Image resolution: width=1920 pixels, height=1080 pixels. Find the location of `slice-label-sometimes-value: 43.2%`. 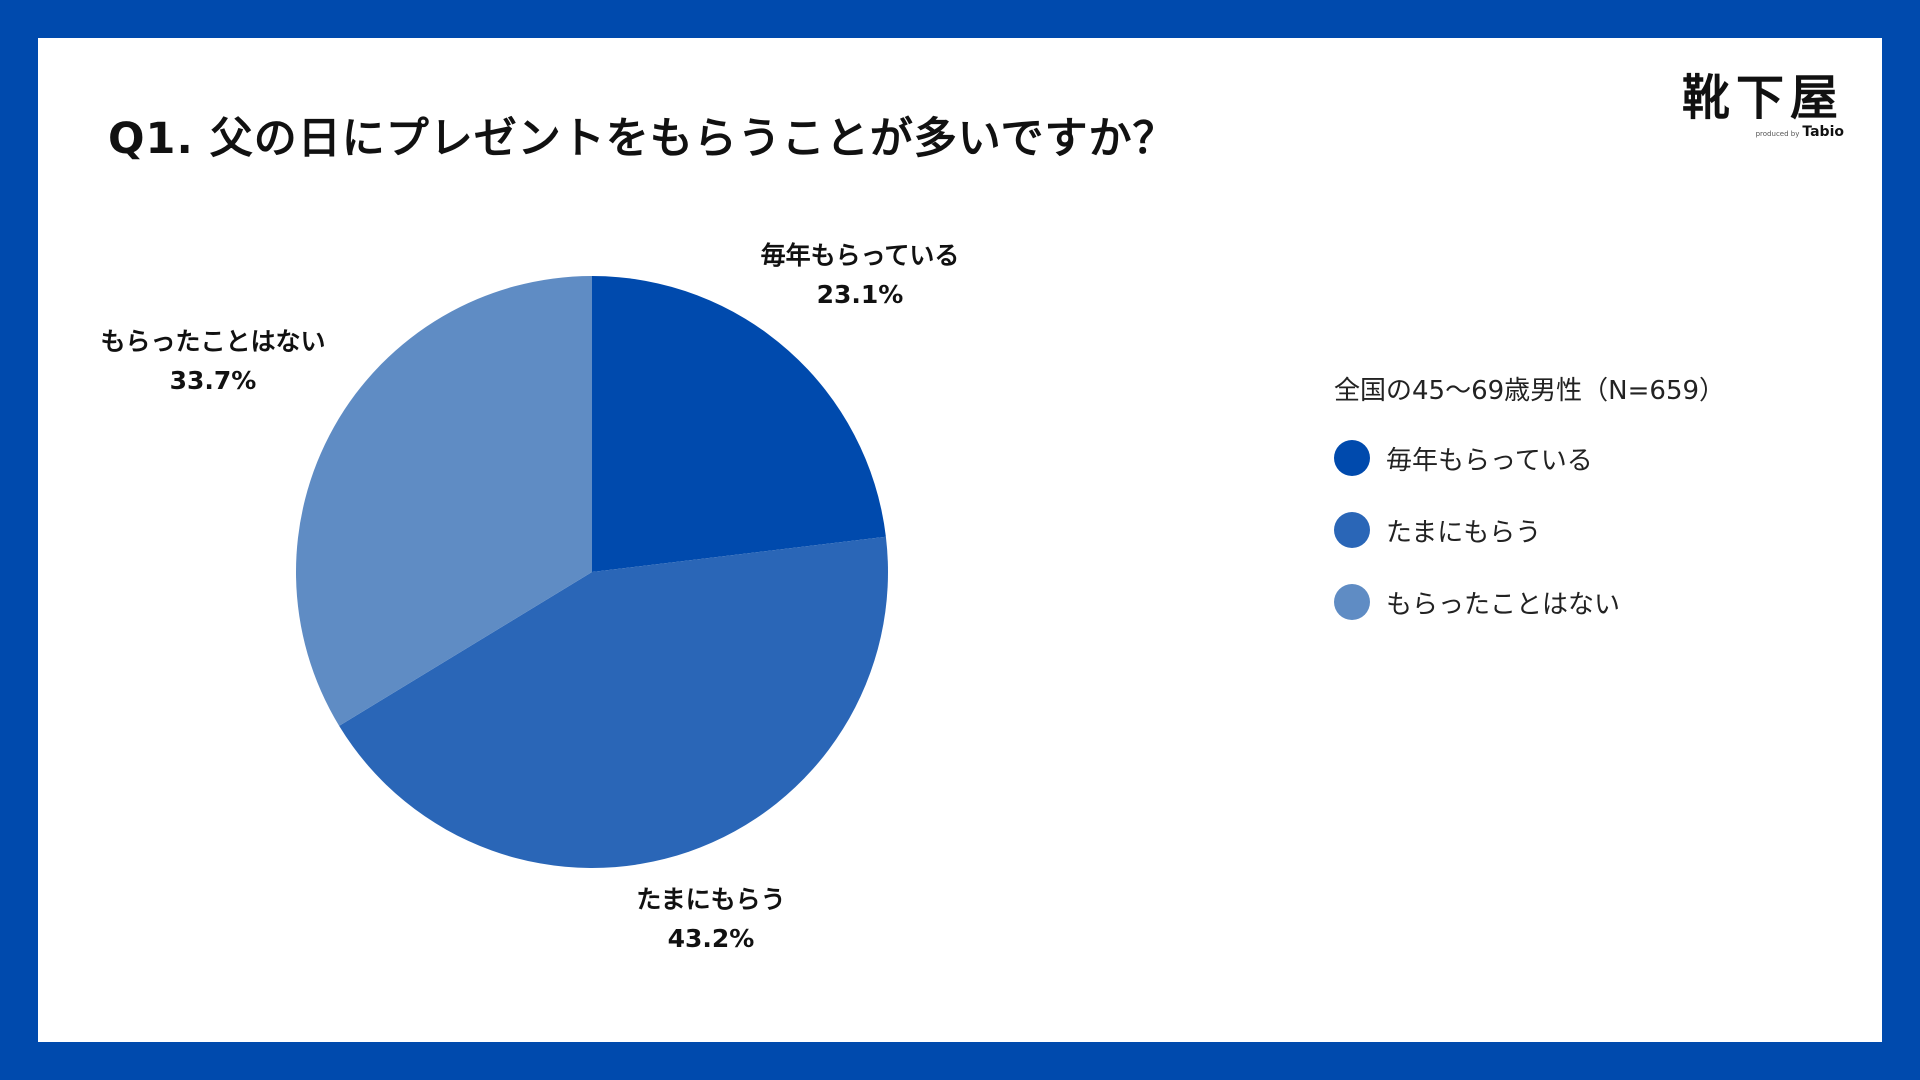

slice-label-sometimes-value: 43.2% is located at coordinates (711, 938).